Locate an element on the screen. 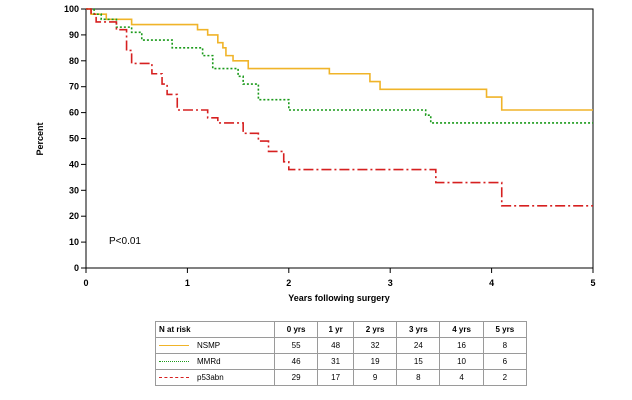 Image resolution: width=632 pixels, height=400 pixels. risk-cell: 9 is located at coordinates (375, 377).